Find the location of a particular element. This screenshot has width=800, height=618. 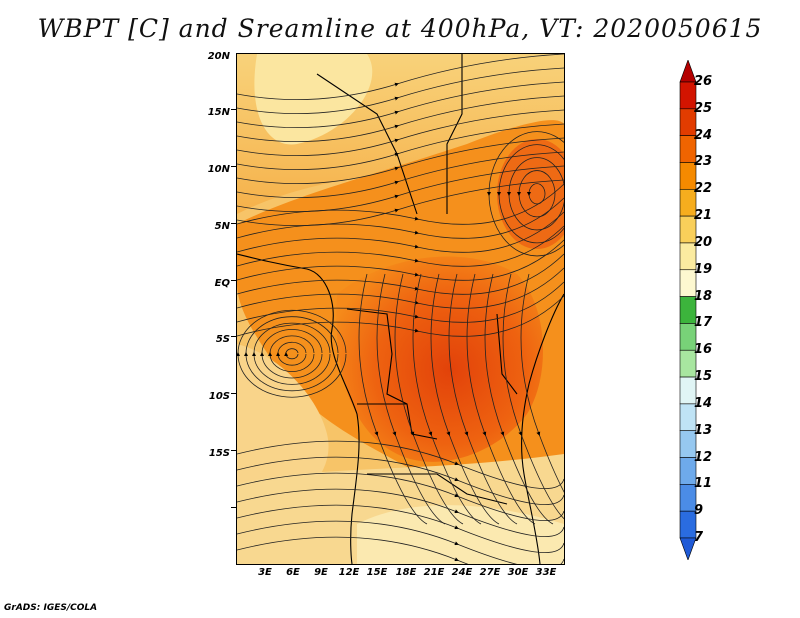

colorbar-label: 17 is located at coordinates (703, 323).